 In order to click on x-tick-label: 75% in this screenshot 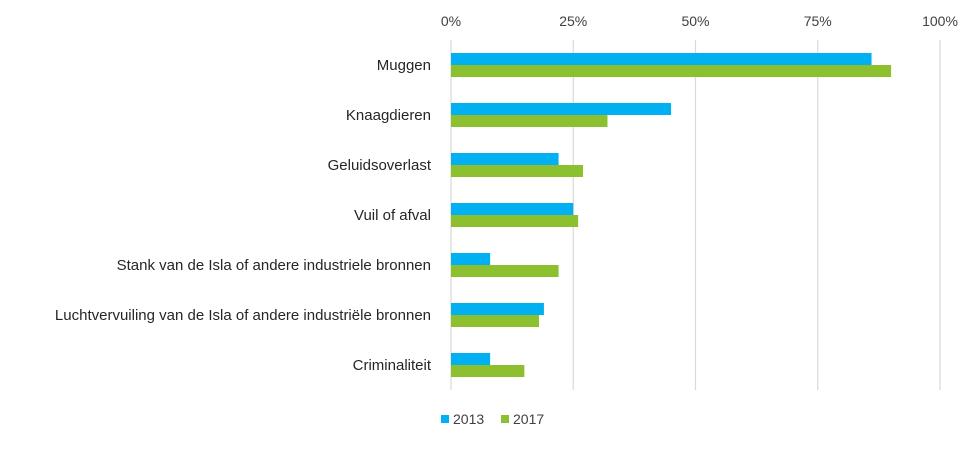, I will do `click(818, 21)`.